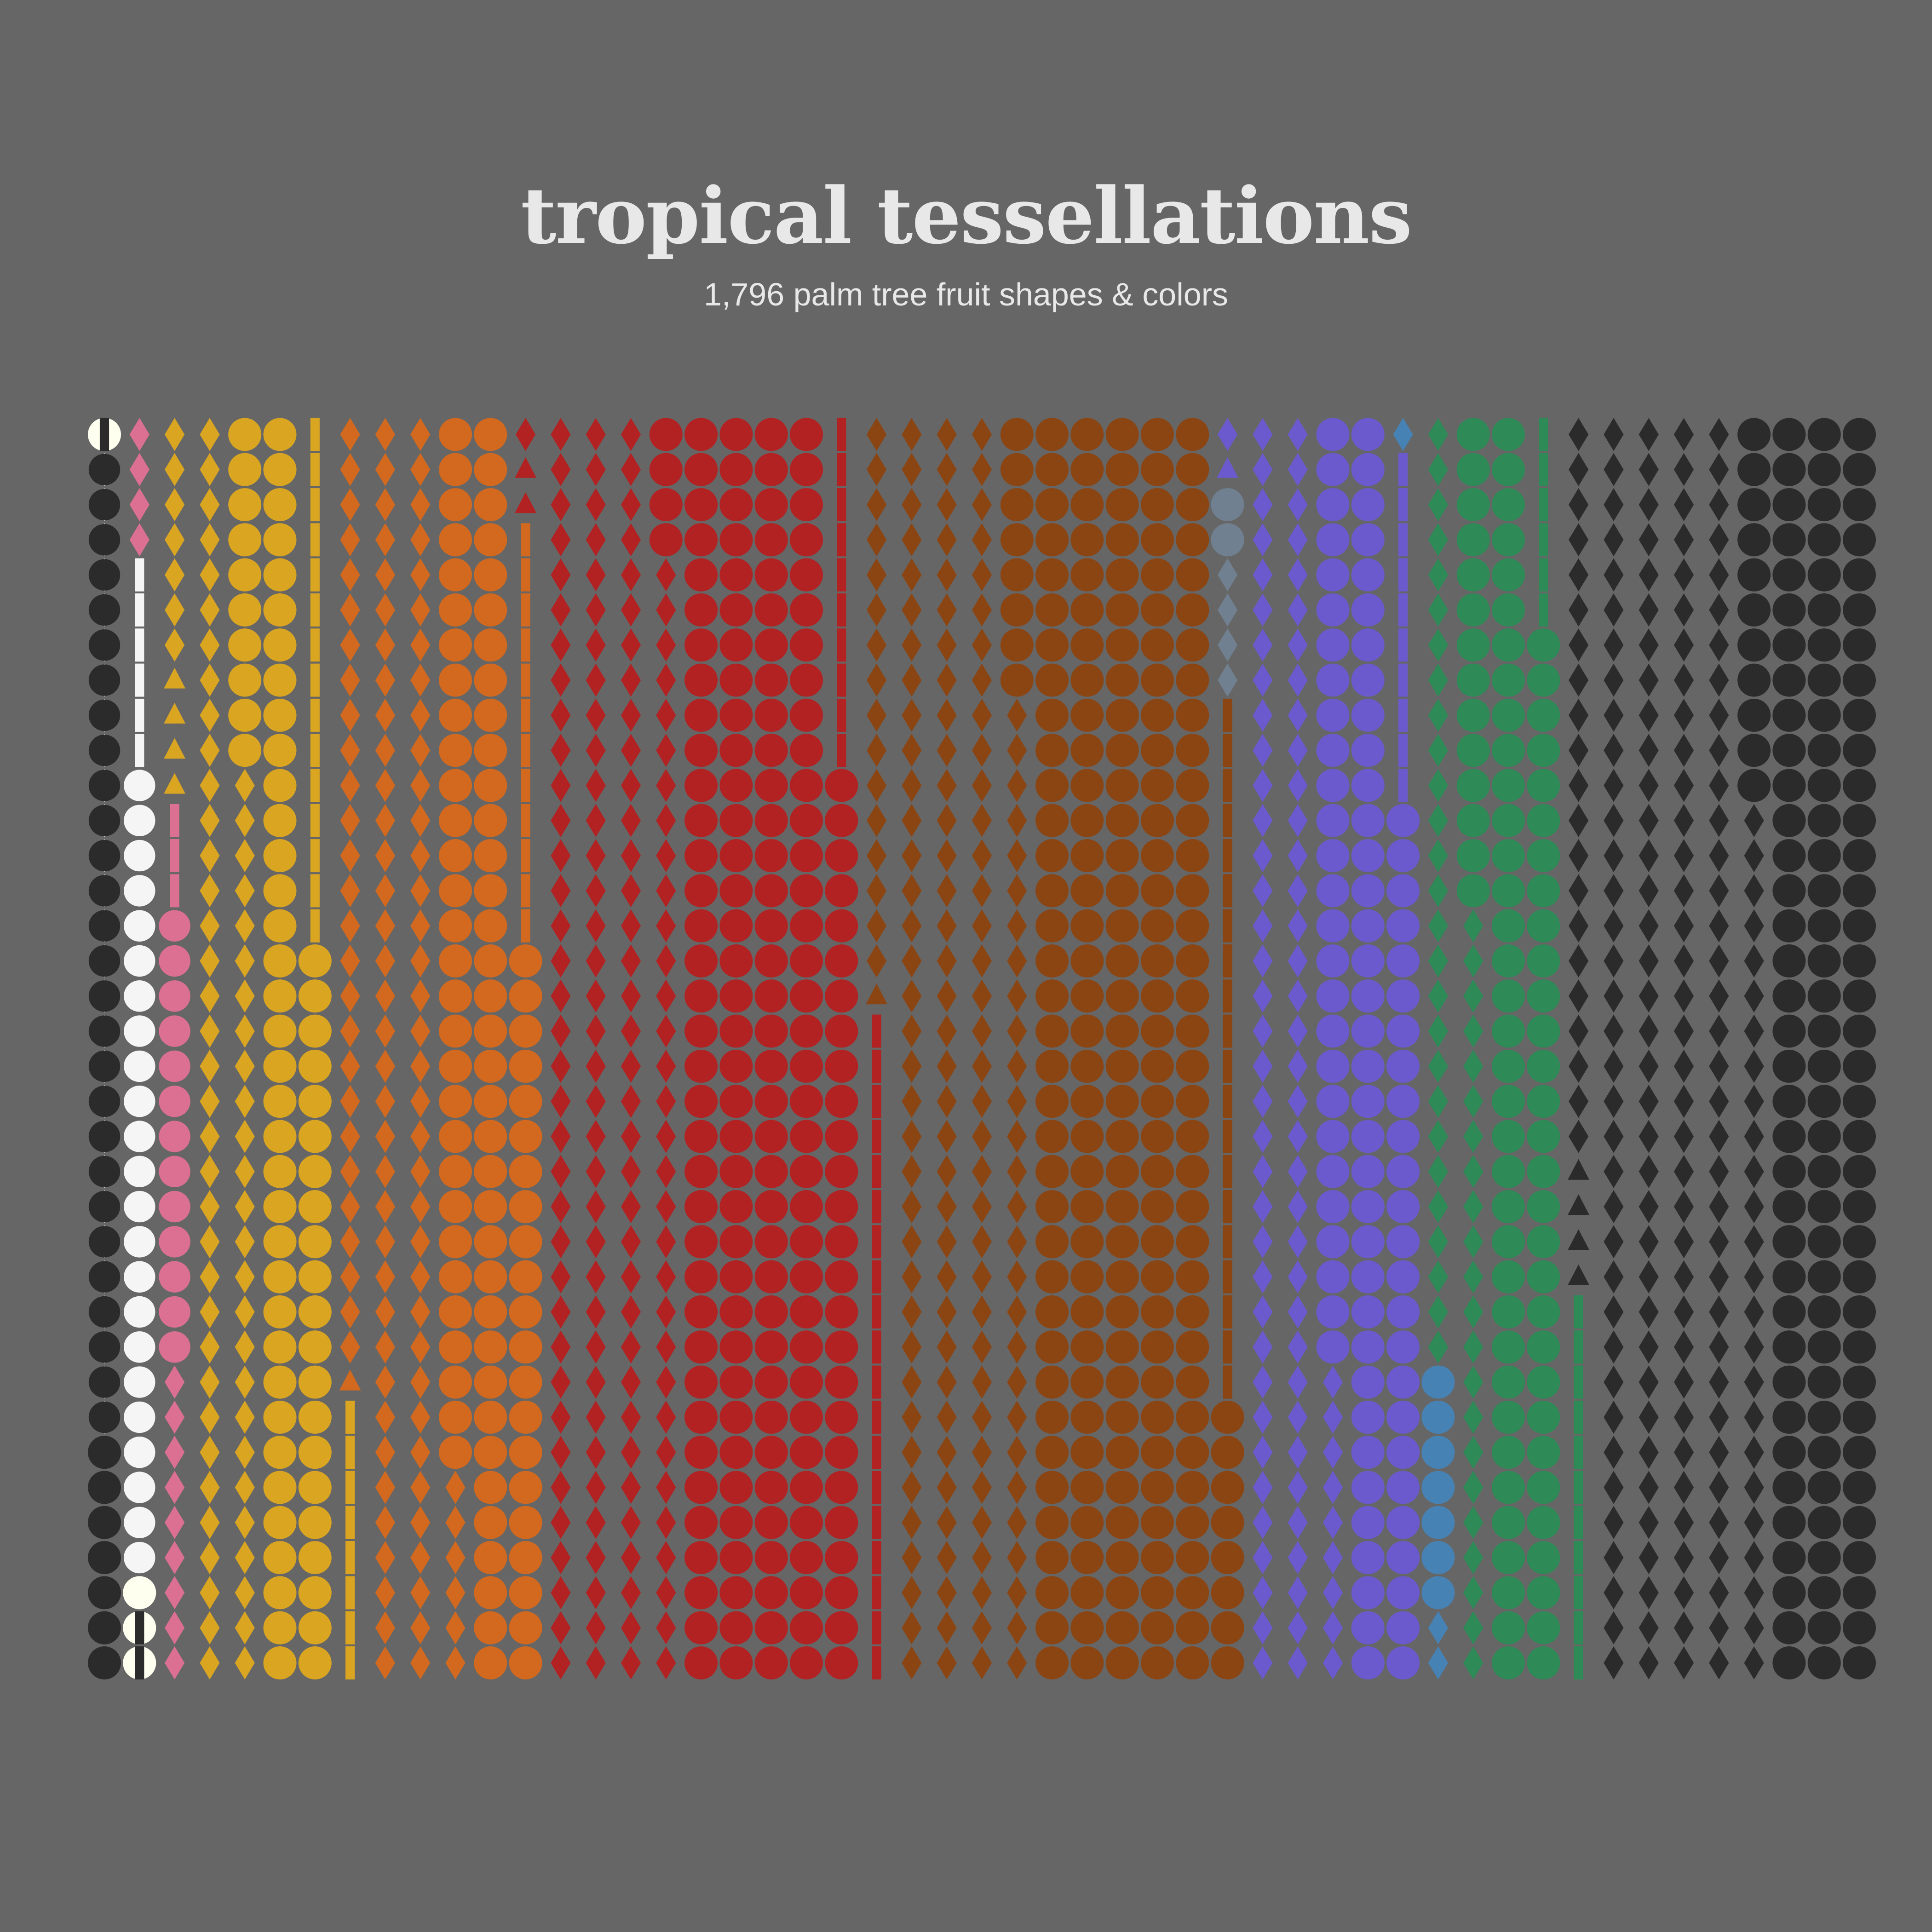  What do you see at coordinates (1227, 1311) in the screenshot?
I see `fruit-unit-brown-elongated` at bounding box center [1227, 1311].